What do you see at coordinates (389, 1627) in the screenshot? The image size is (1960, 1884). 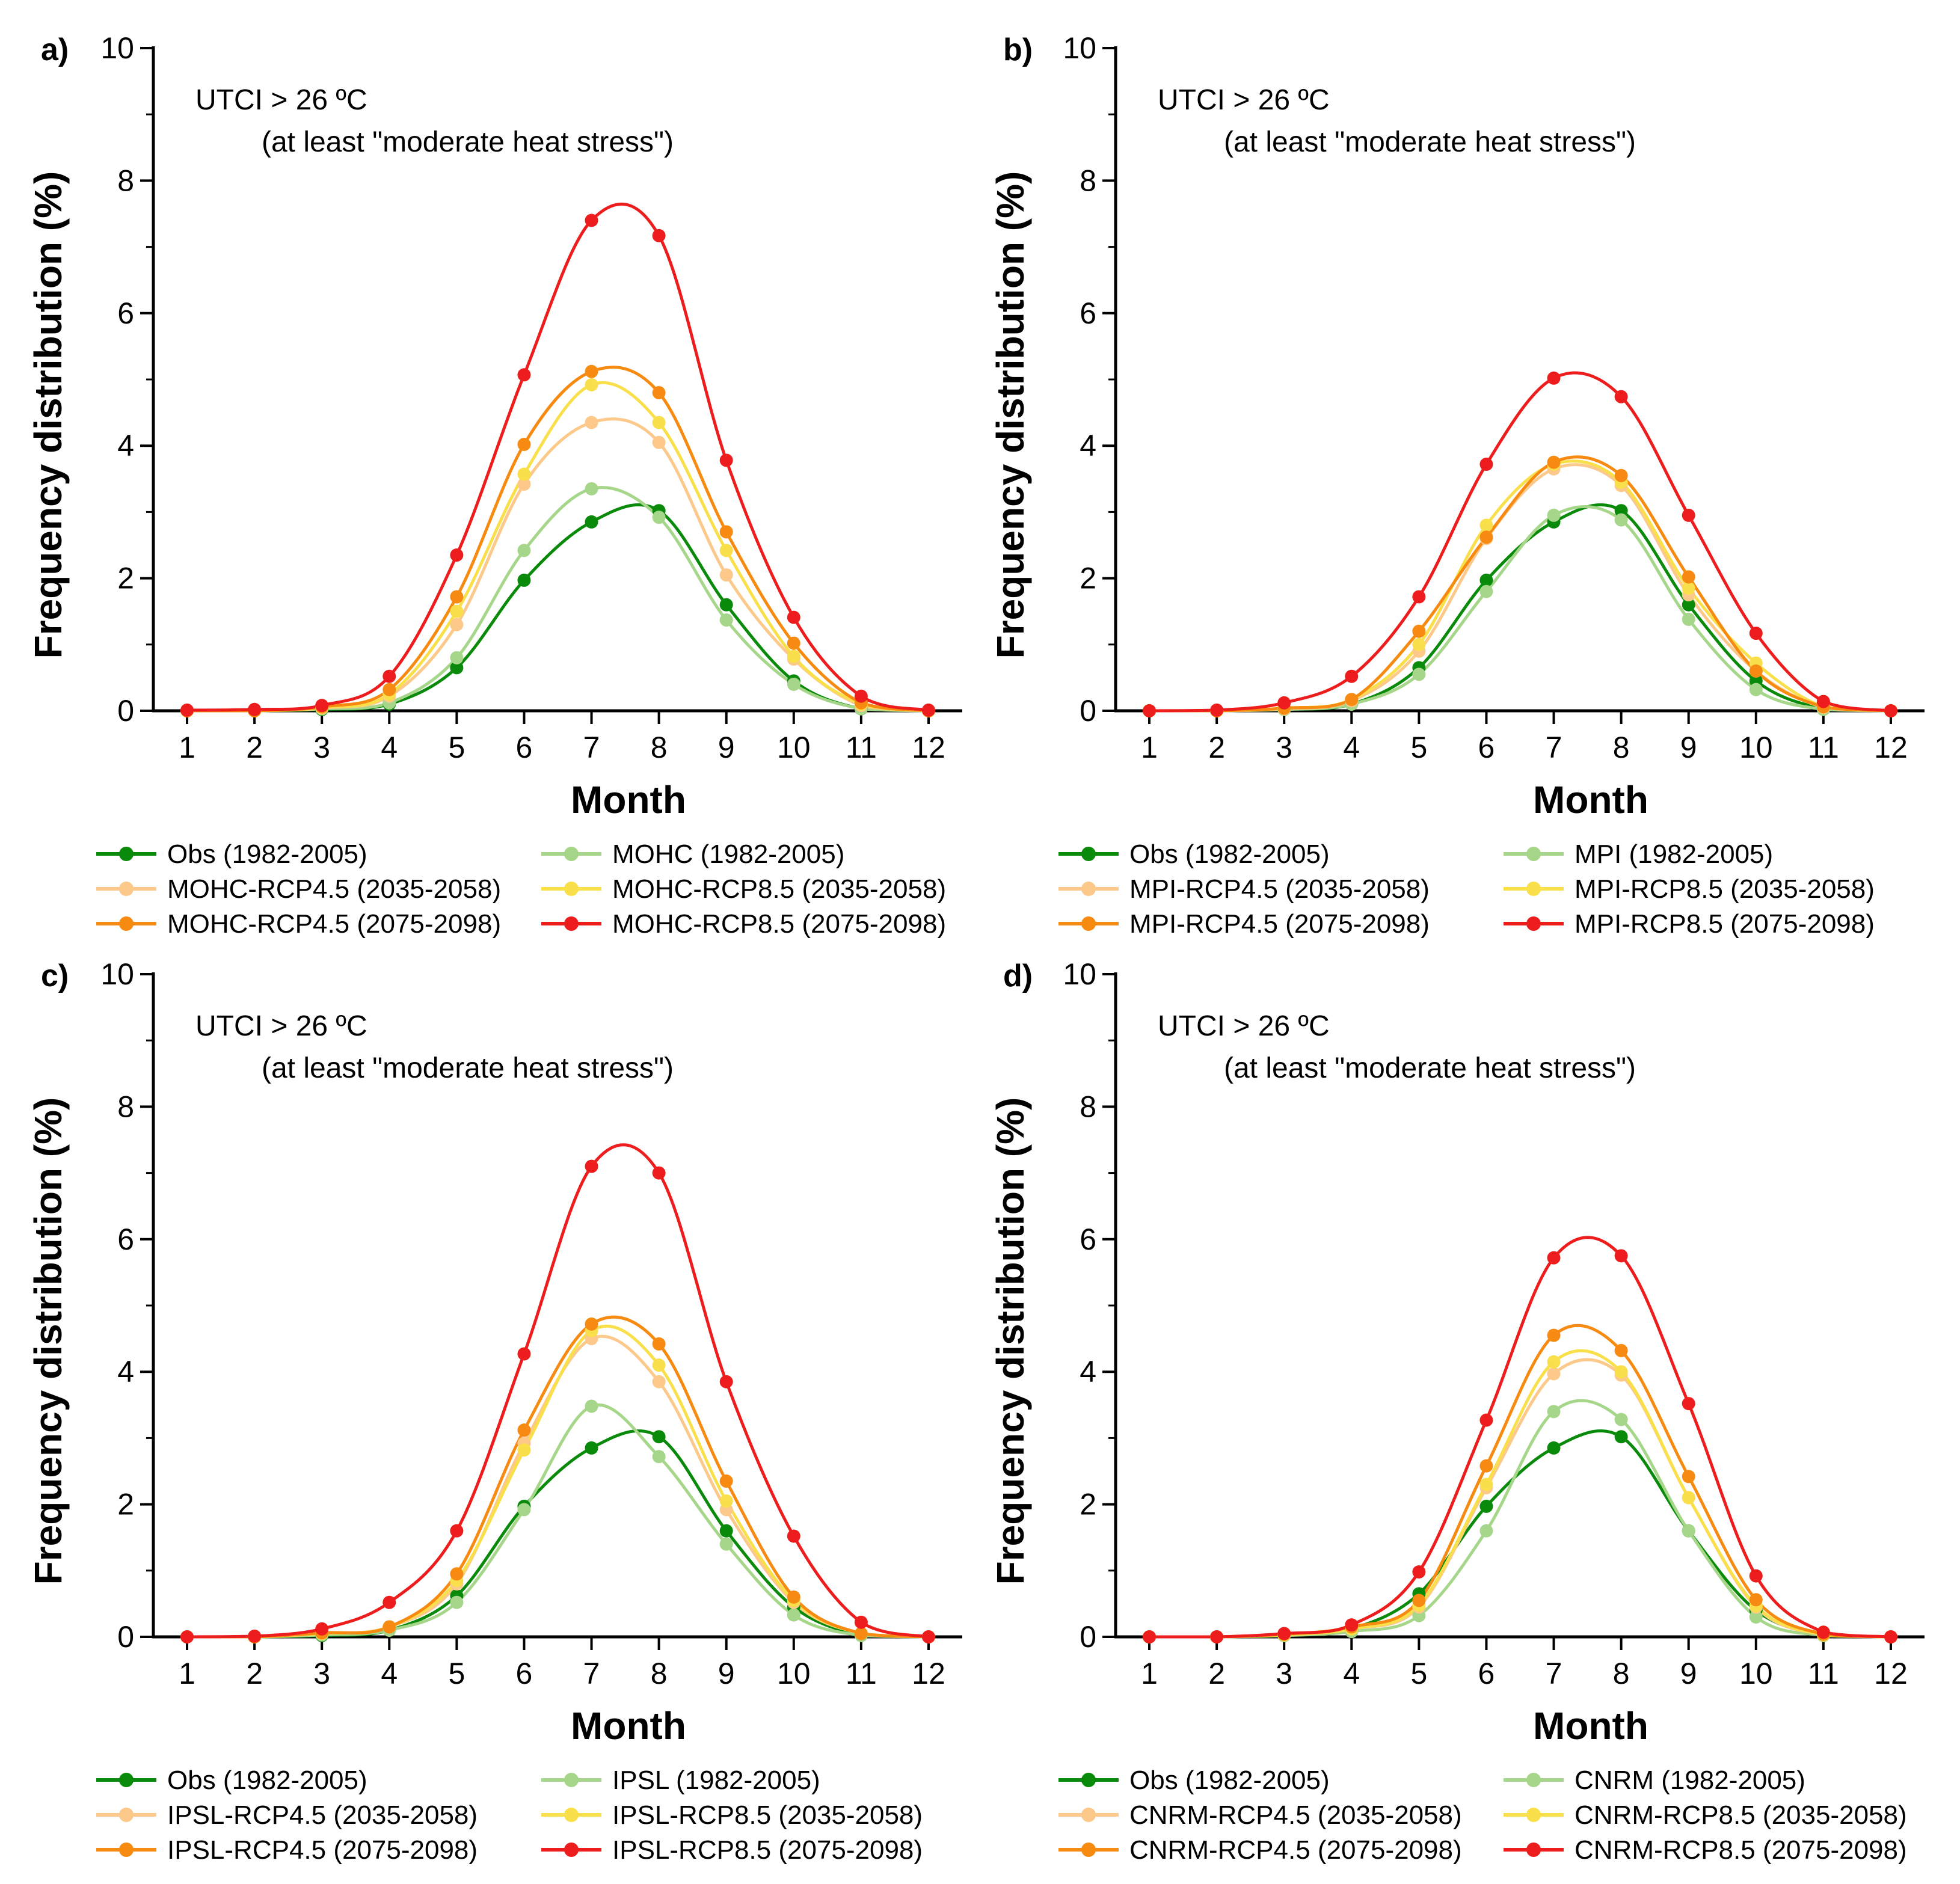 I see `data-point-s4-m4` at bounding box center [389, 1627].